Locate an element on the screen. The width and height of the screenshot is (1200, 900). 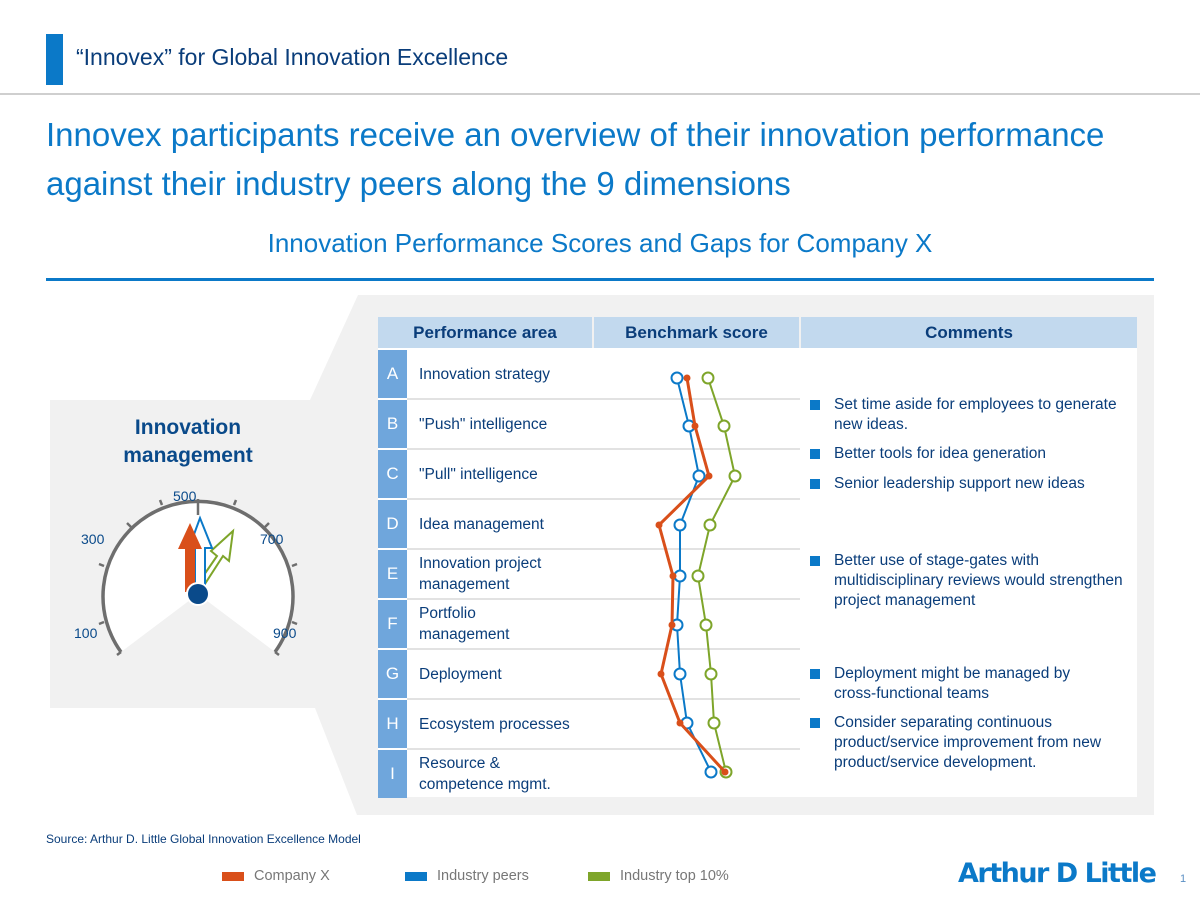
row-label: Deployment is located at coordinates (460, 674).